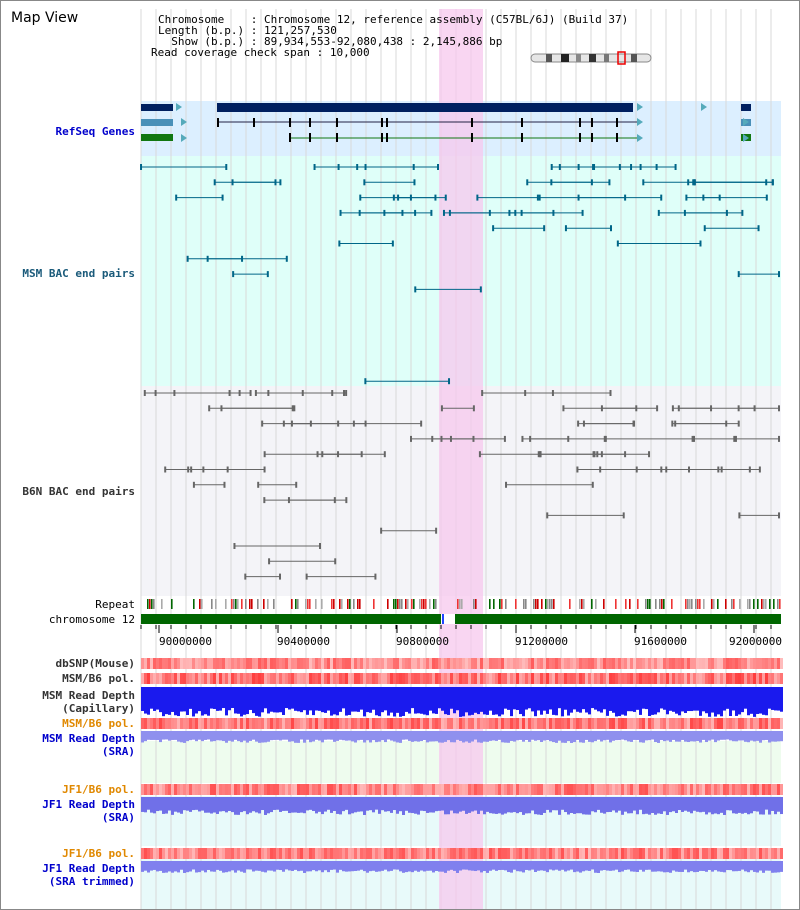  I want to click on dbsnp-label: dbSNP(Mouse), so click(95, 663).